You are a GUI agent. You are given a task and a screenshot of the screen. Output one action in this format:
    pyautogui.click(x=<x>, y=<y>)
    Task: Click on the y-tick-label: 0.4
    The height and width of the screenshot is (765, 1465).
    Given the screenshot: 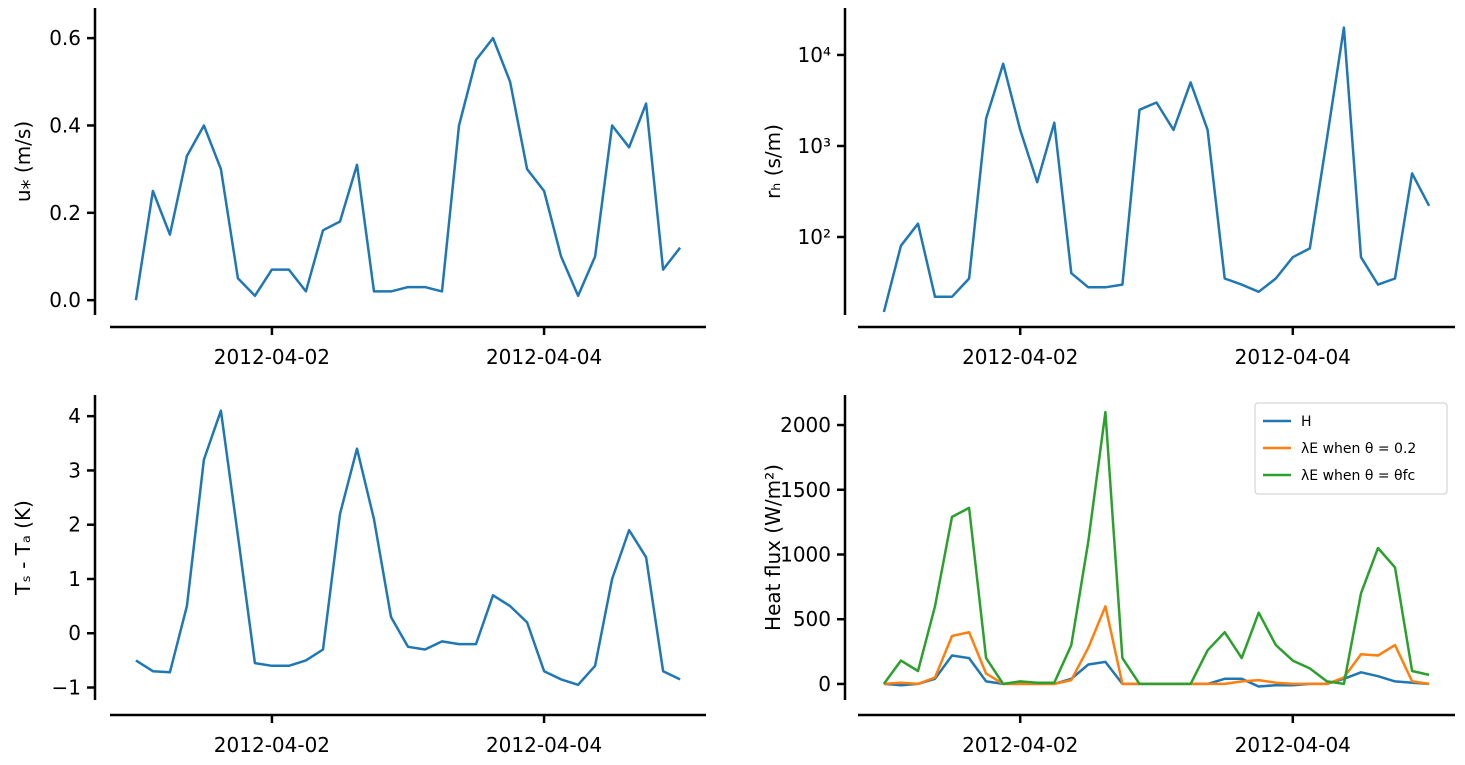 What is the action you would take?
    pyautogui.click(x=65, y=125)
    